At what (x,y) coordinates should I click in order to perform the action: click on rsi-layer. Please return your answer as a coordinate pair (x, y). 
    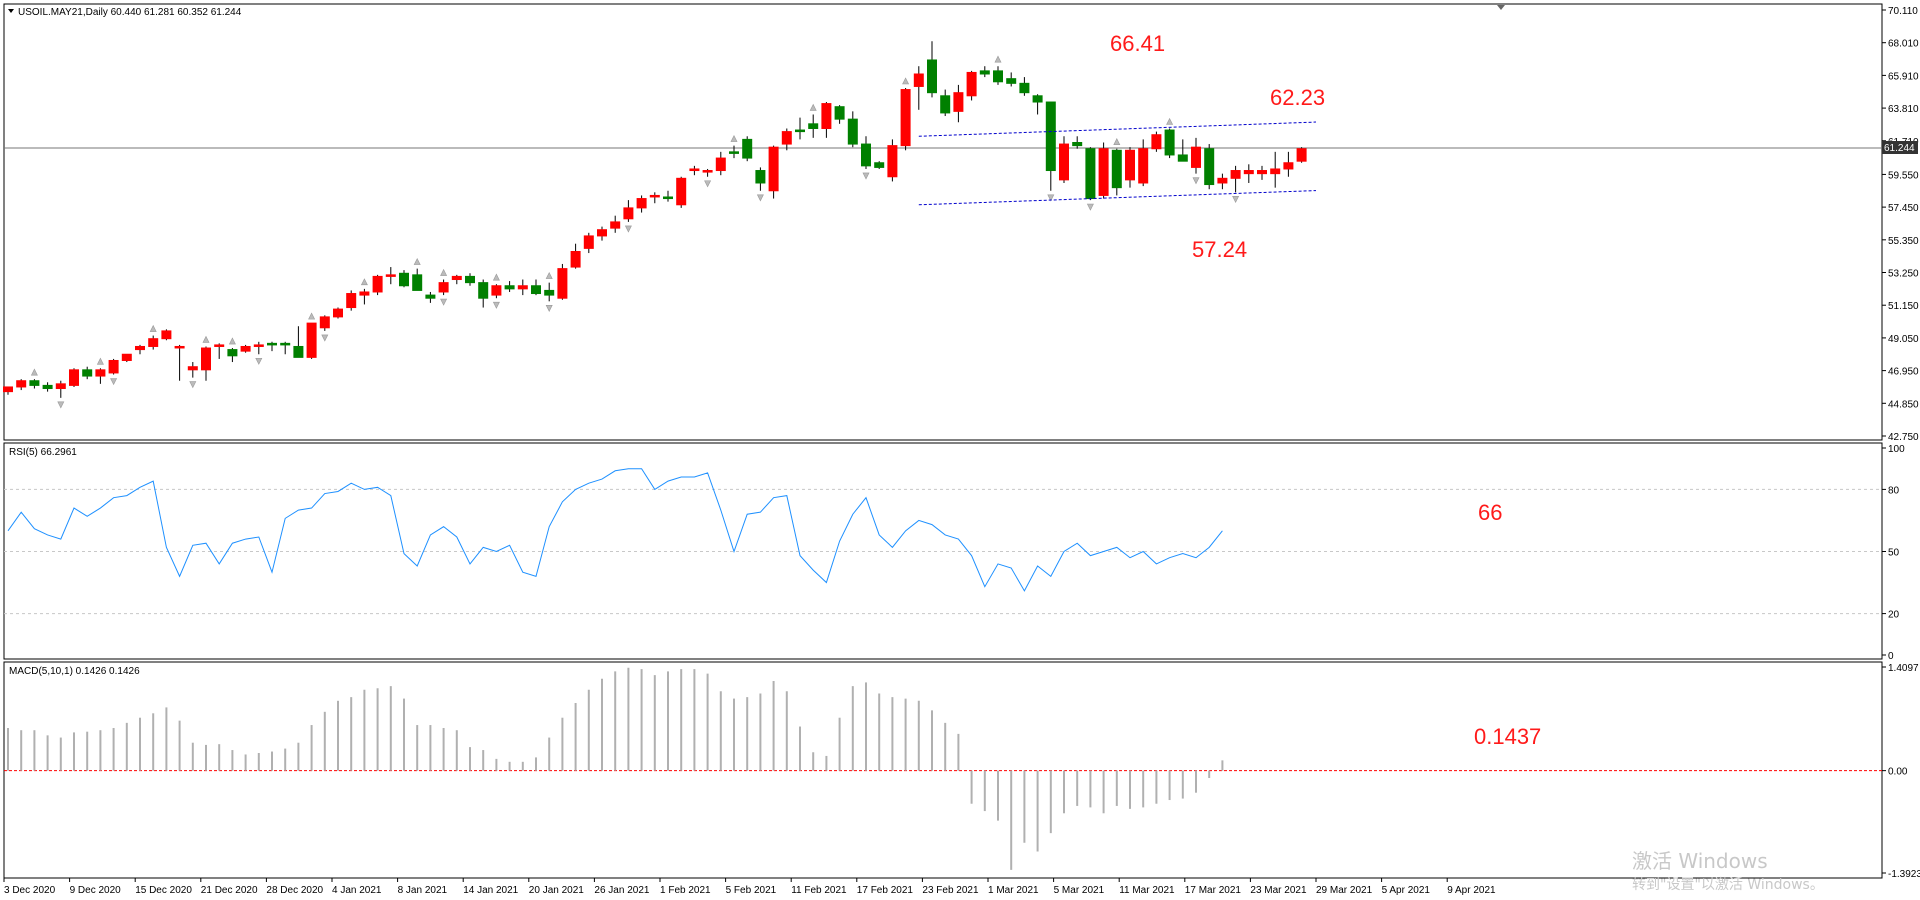
    Looking at the image, I should click on (615, 530).